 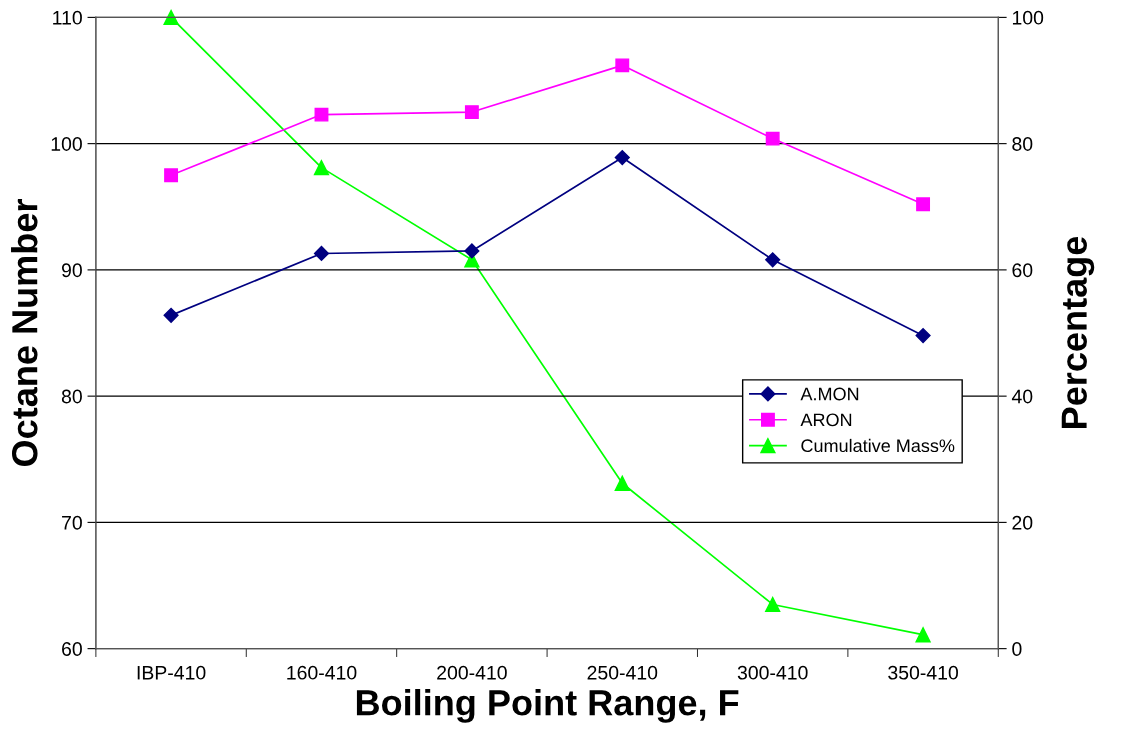 What do you see at coordinates (171, 672) in the screenshot?
I see `x-tick-label: IBP-410` at bounding box center [171, 672].